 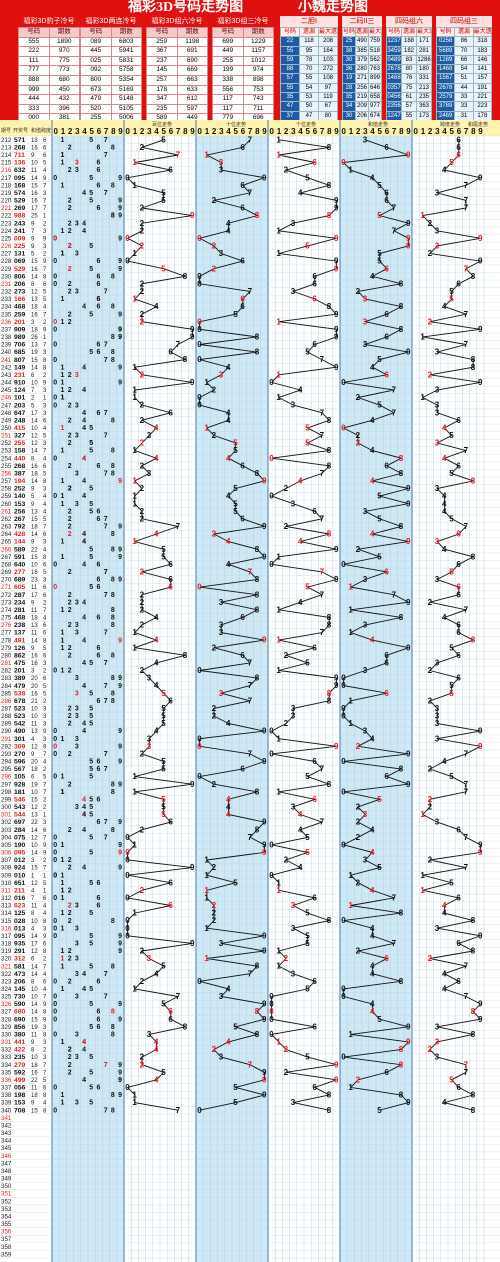 What do you see at coordinates (45, 596) in the screenshot?
I see `span-value: 6` at bounding box center [45, 596].